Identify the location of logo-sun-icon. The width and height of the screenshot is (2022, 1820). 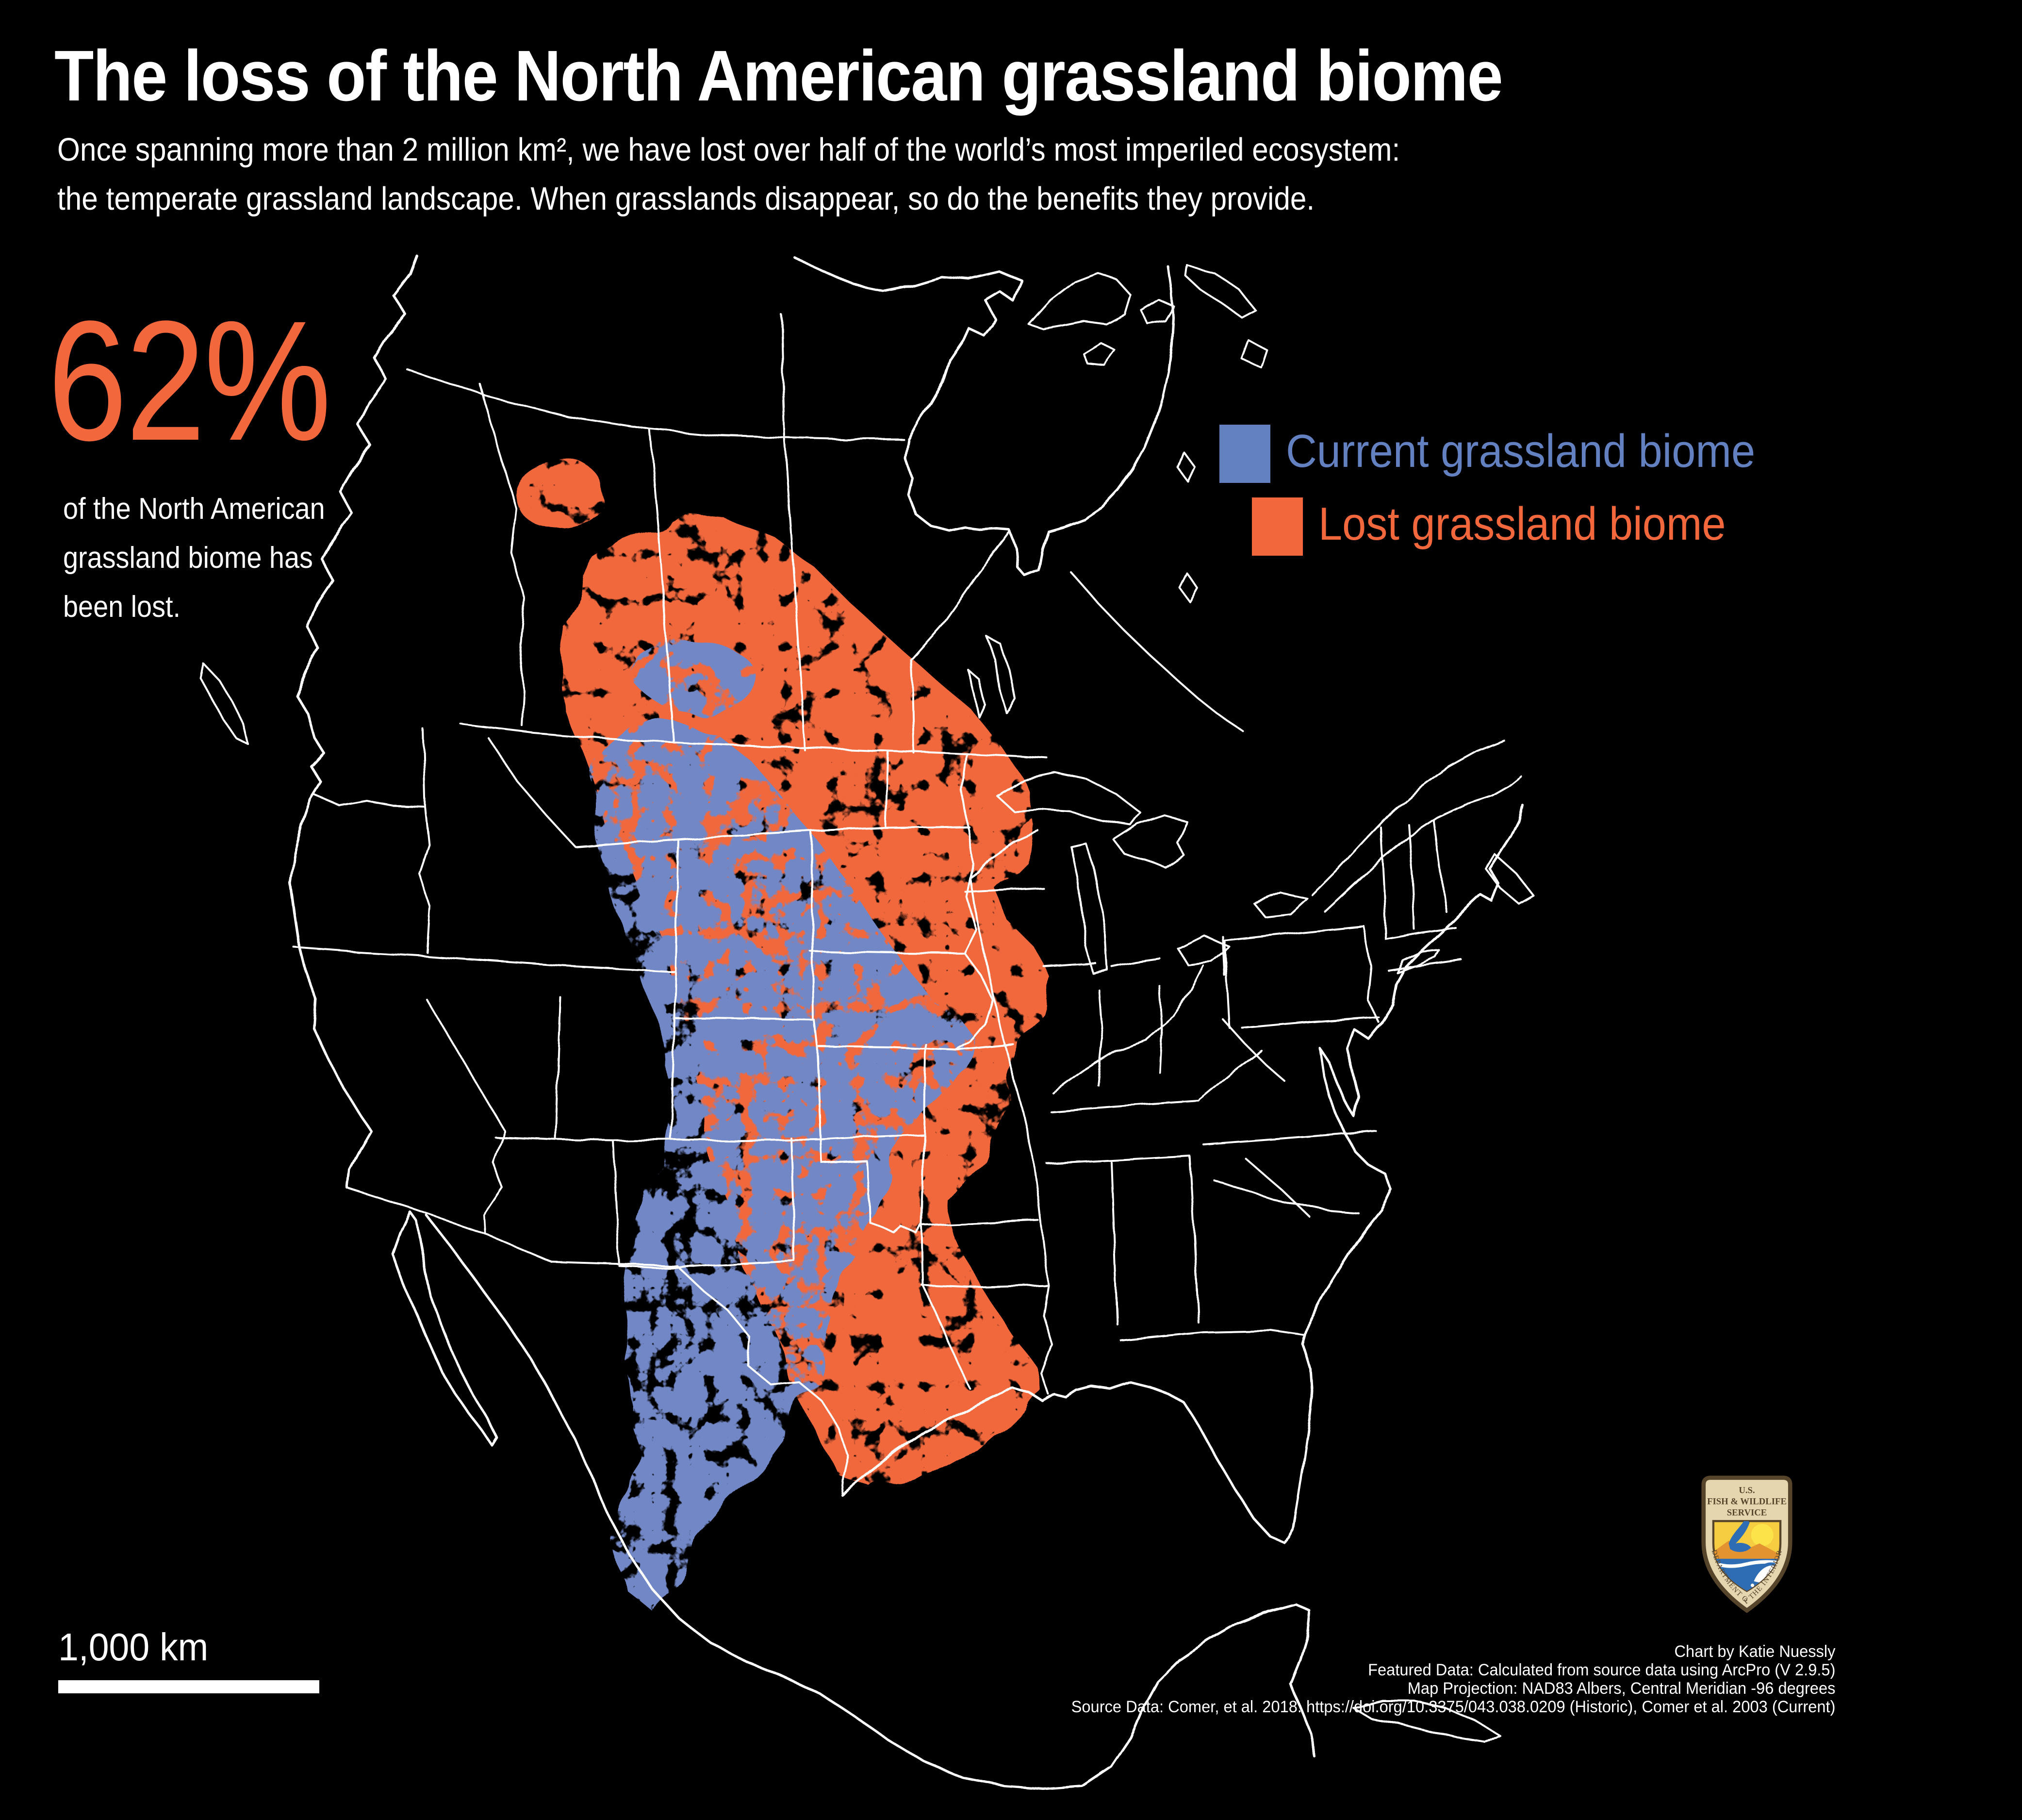
(1762, 1534).